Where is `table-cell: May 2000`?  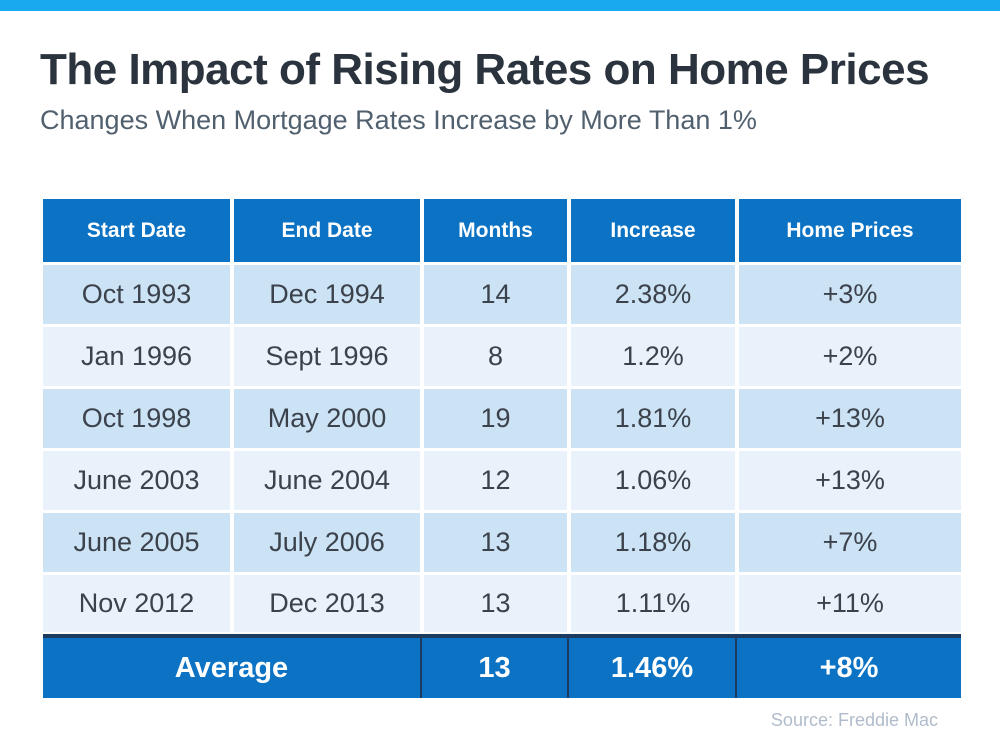
table-cell: May 2000 is located at coordinates (325, 417).